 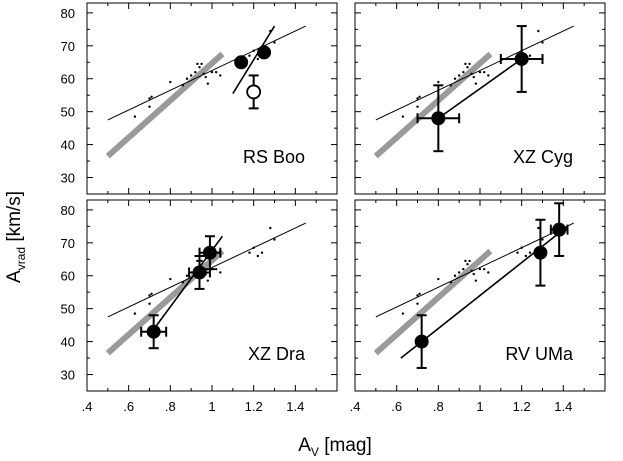 I want to click on panel-label-rv-uma: RV UMa, so click(x=539, y=354).